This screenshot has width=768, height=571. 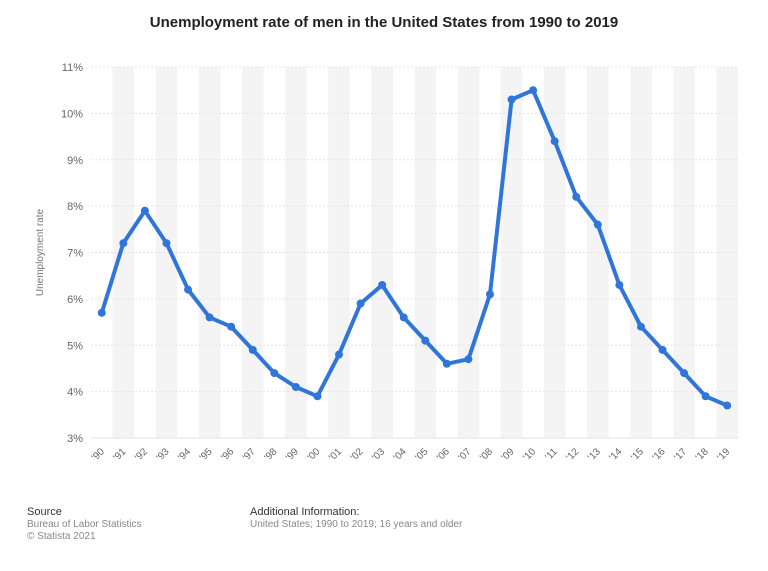 I want to click on x-tick-label: '94, so click(x=184, y=454).